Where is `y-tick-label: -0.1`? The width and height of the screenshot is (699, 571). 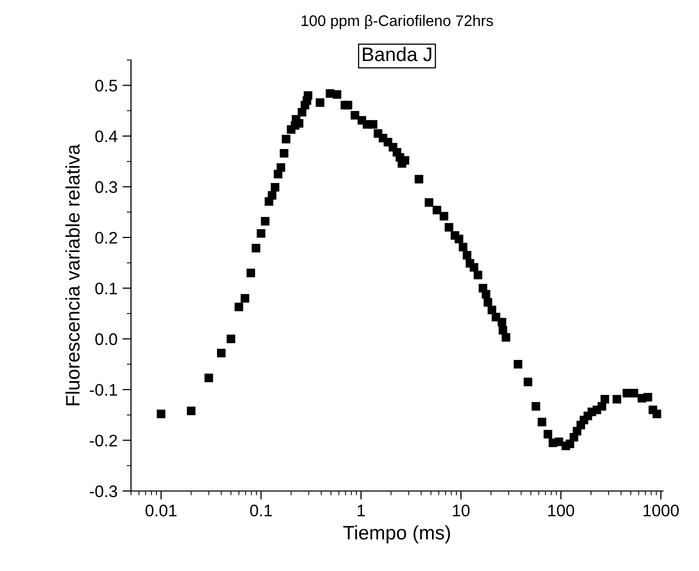
y-tick-label: -0.1 is located at coordinates (103, 390).